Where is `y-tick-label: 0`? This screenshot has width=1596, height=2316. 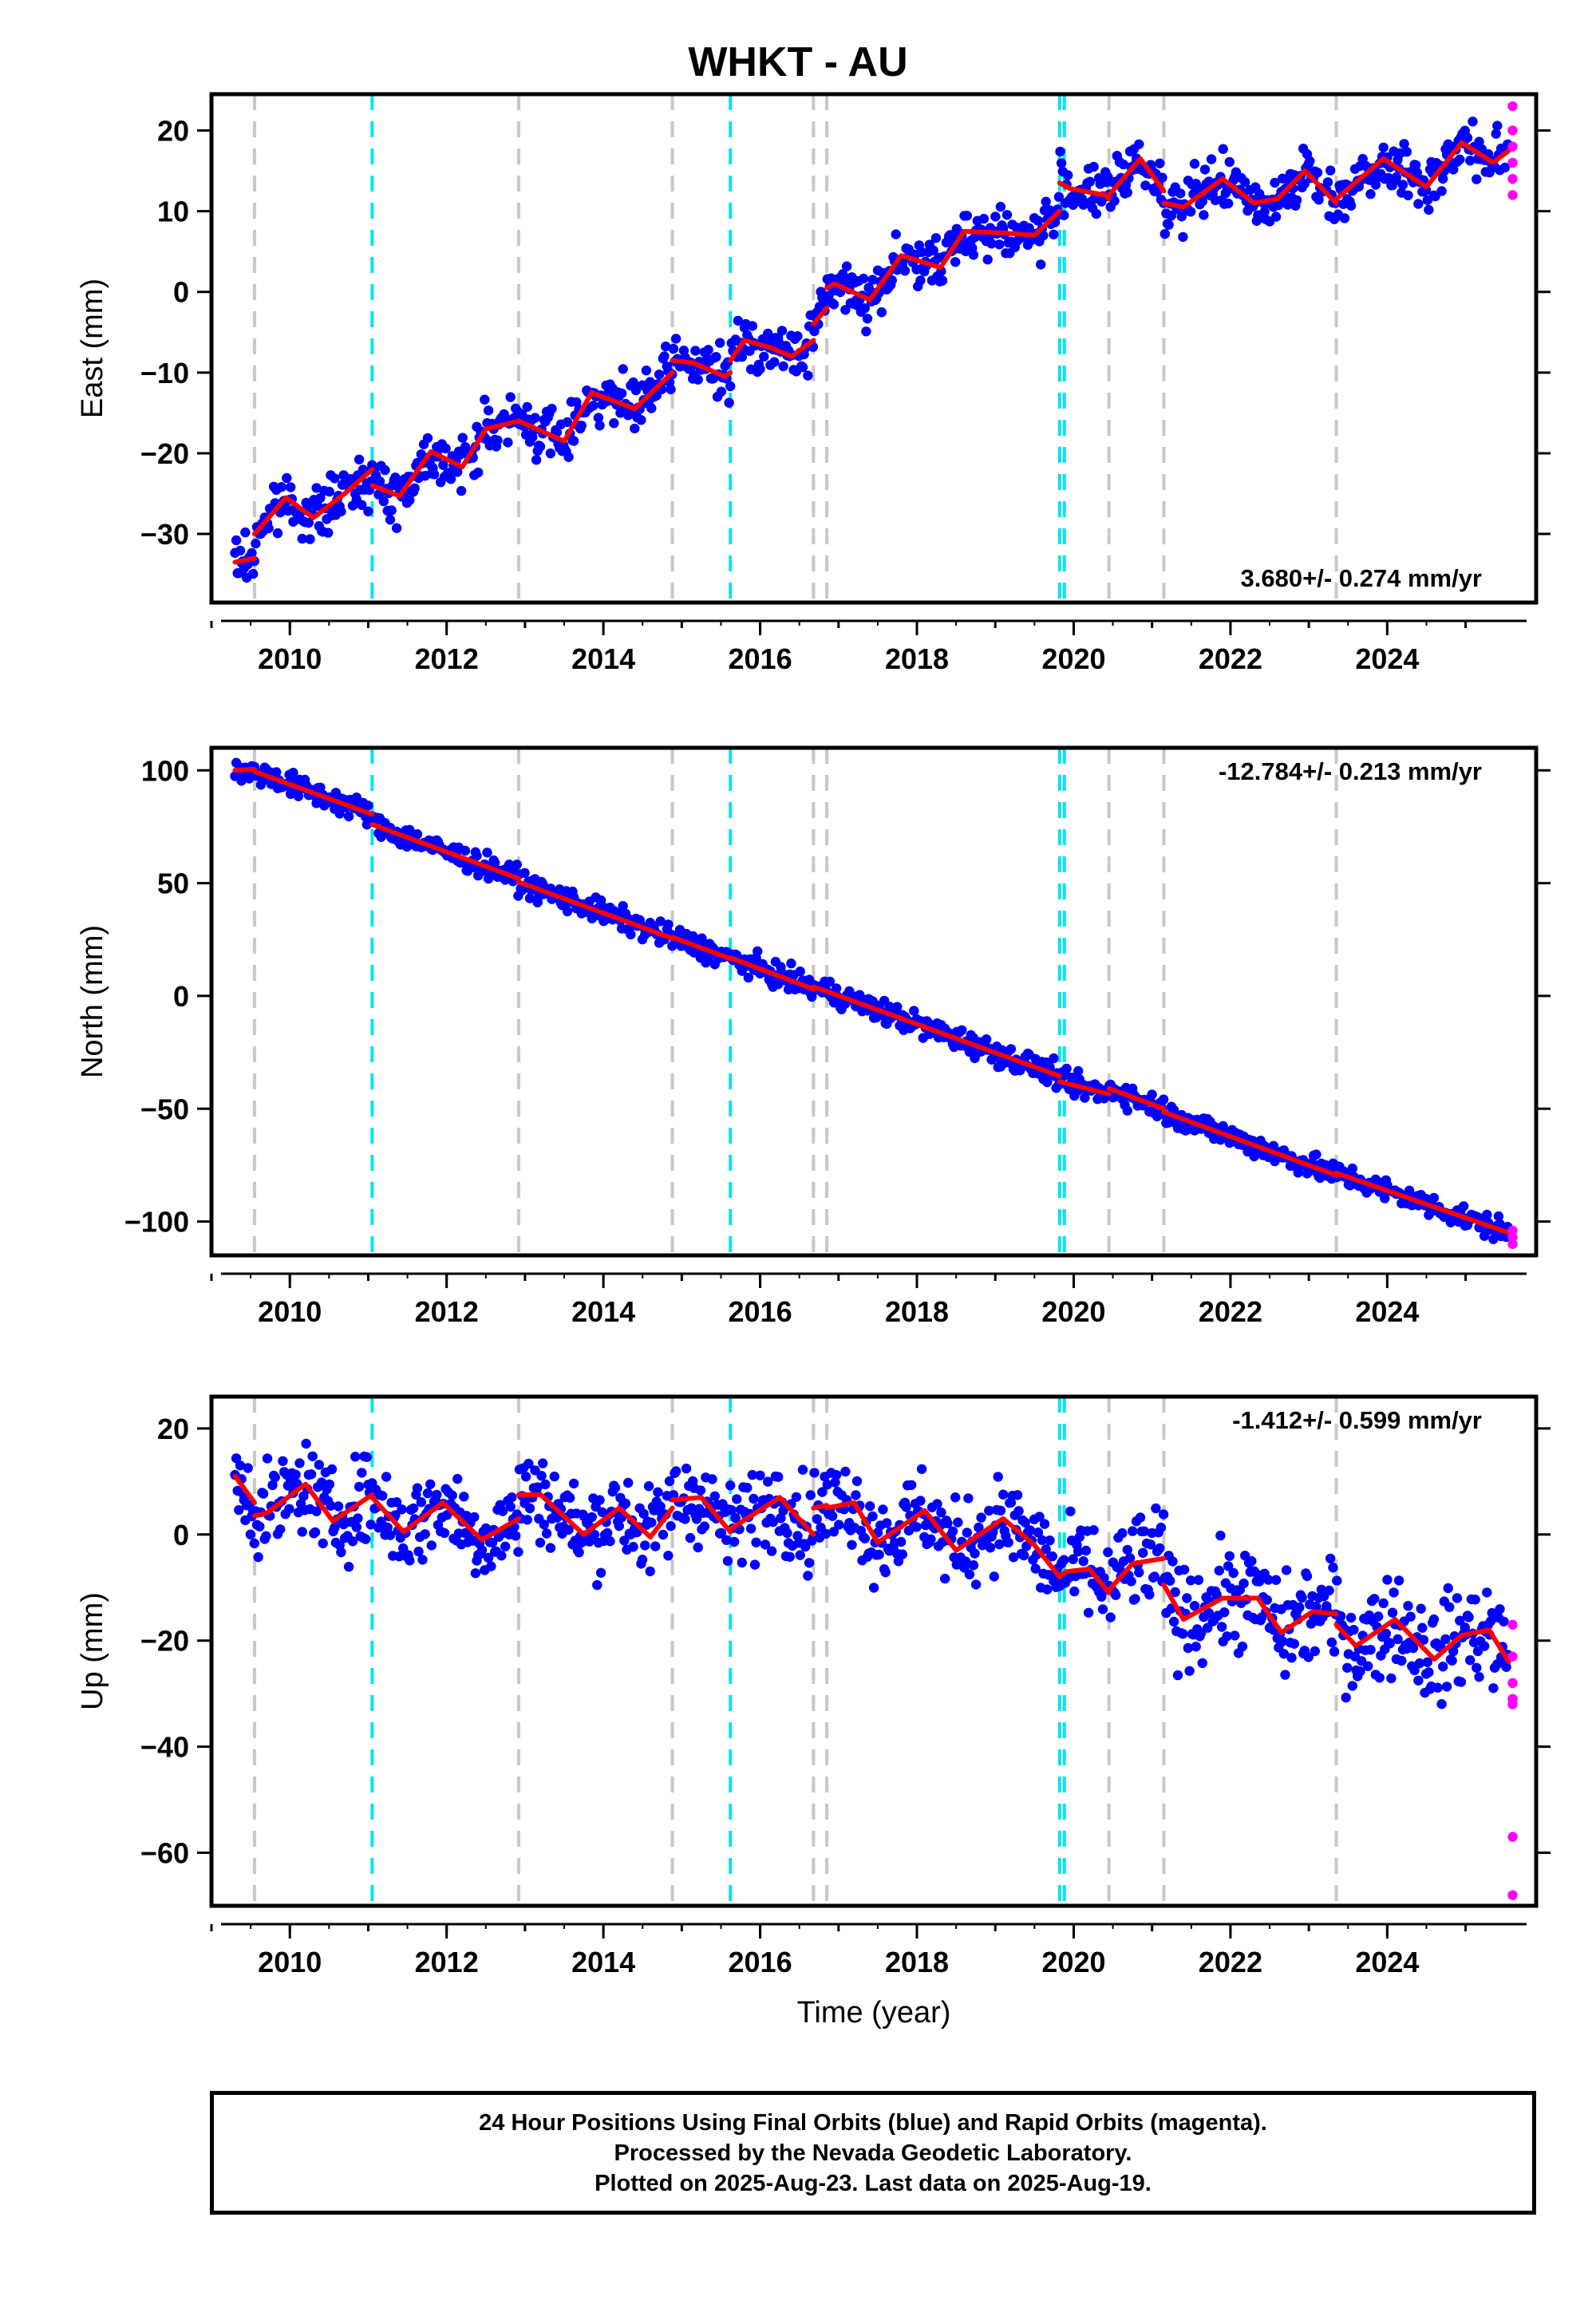
y-tick-label: 0 is located at coordinates (181, 292).